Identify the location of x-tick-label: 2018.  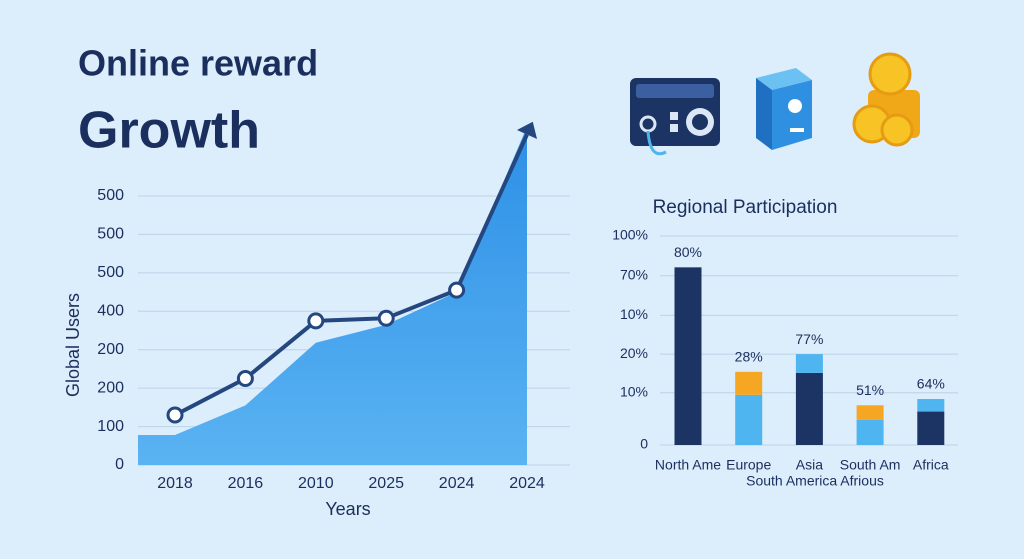
(175, 483).